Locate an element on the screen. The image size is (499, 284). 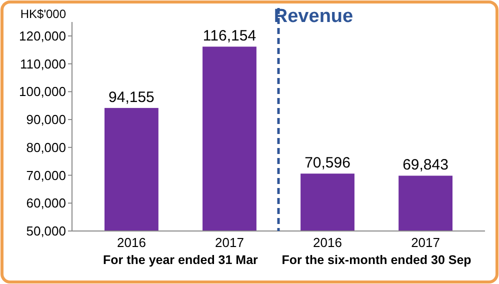
y-tick-label: 90,000 is located at coordinates (46, 120).